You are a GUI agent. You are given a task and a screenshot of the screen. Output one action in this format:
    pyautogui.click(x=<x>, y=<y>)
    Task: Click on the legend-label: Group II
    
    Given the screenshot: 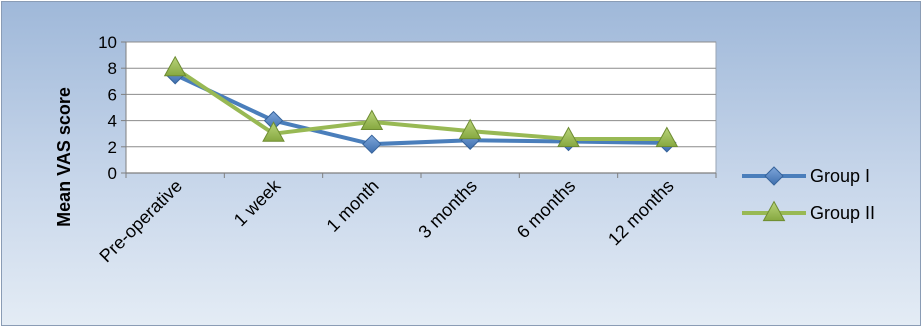 What is the action you would take?
    pyautogui.click(x=842, y=213)
    